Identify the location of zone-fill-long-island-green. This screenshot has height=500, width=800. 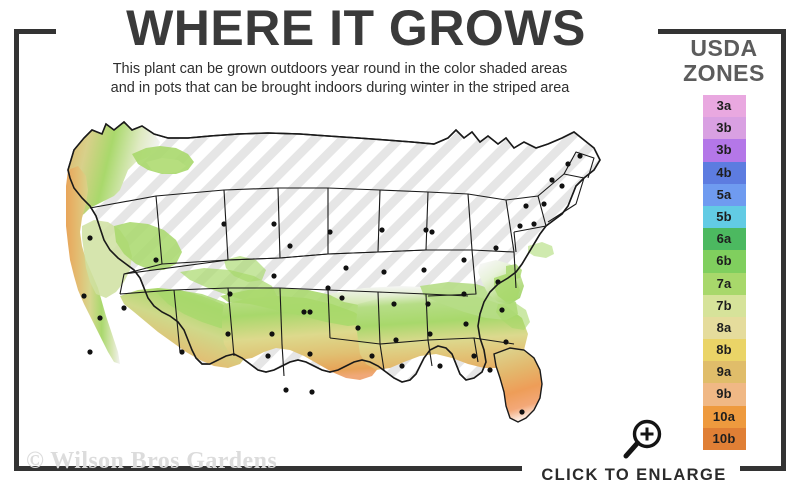
(541, 250).